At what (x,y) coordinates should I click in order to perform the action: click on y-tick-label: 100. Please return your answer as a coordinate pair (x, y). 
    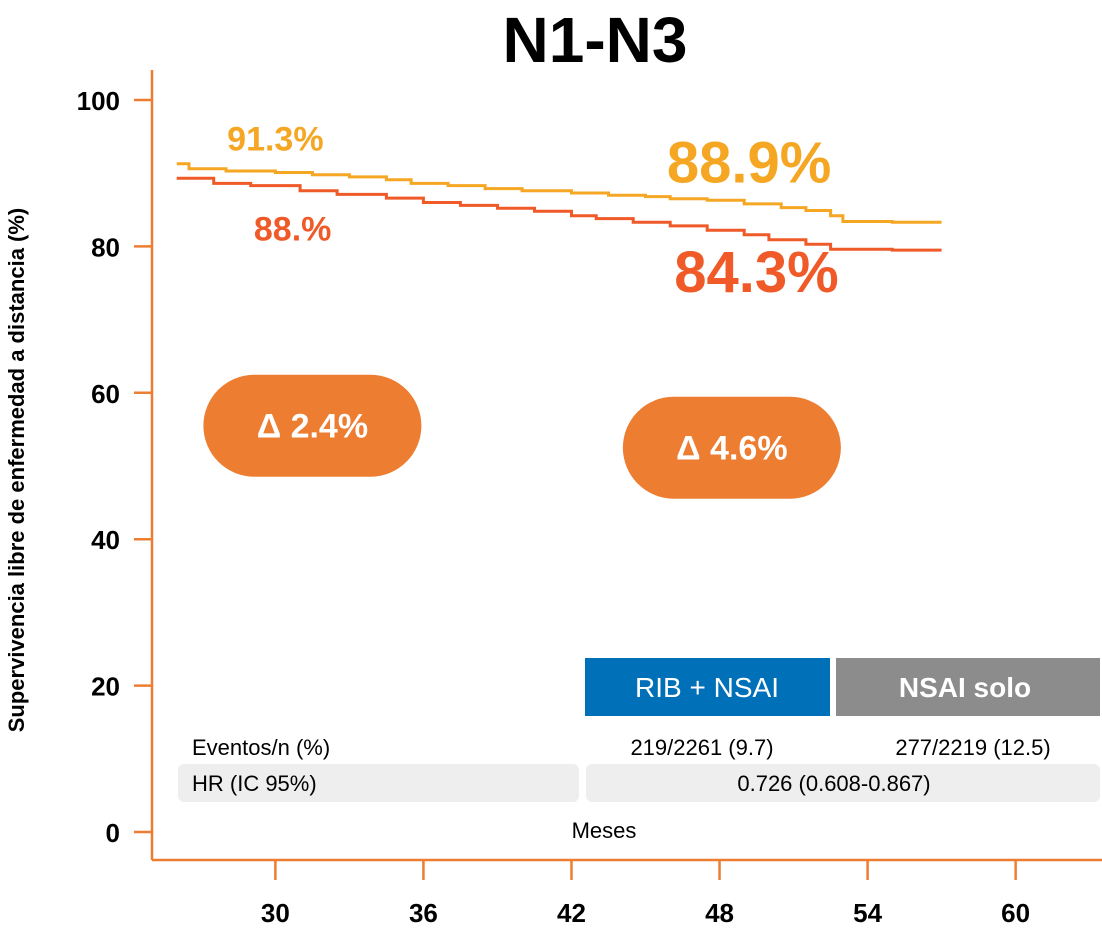
    Looking at the image, I should click on (98, 101).